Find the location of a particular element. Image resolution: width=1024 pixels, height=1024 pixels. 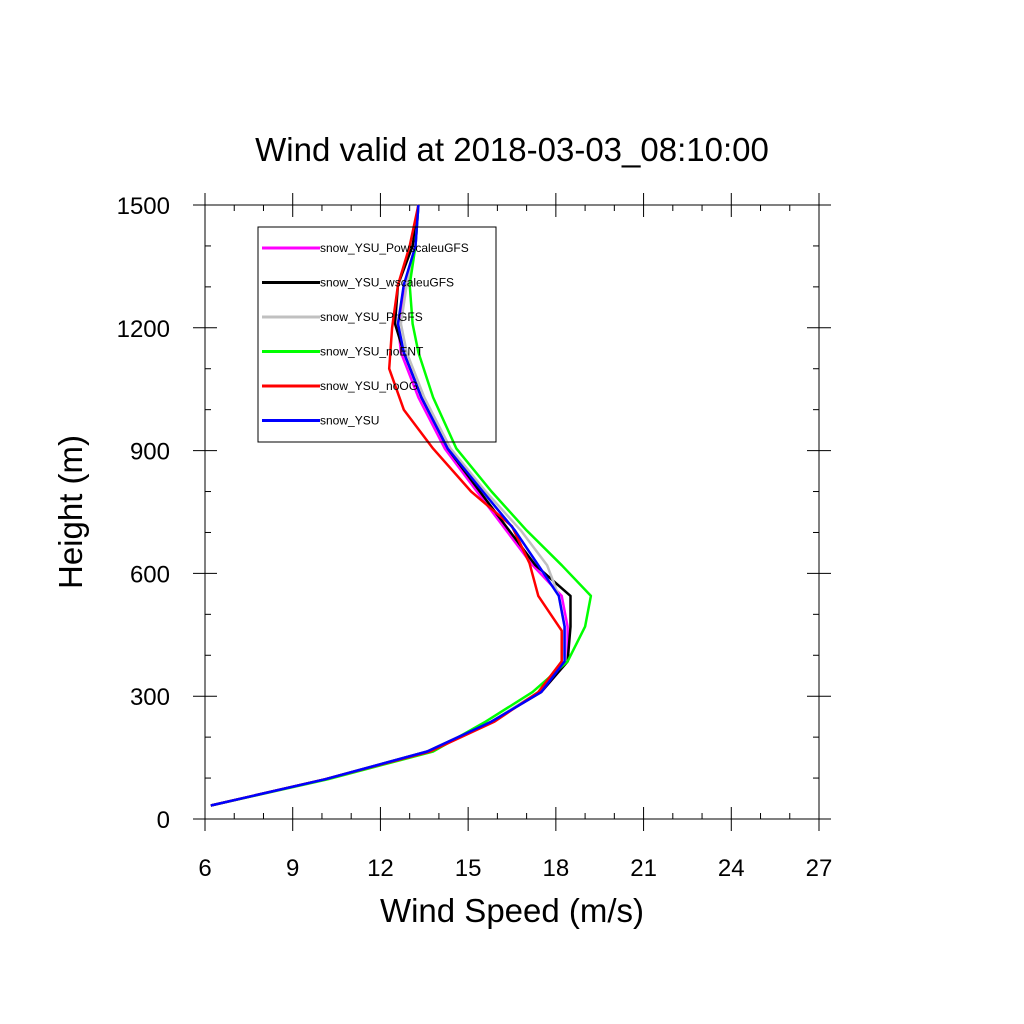

x-tick-label: 9 is located at coordinates (292, 868).